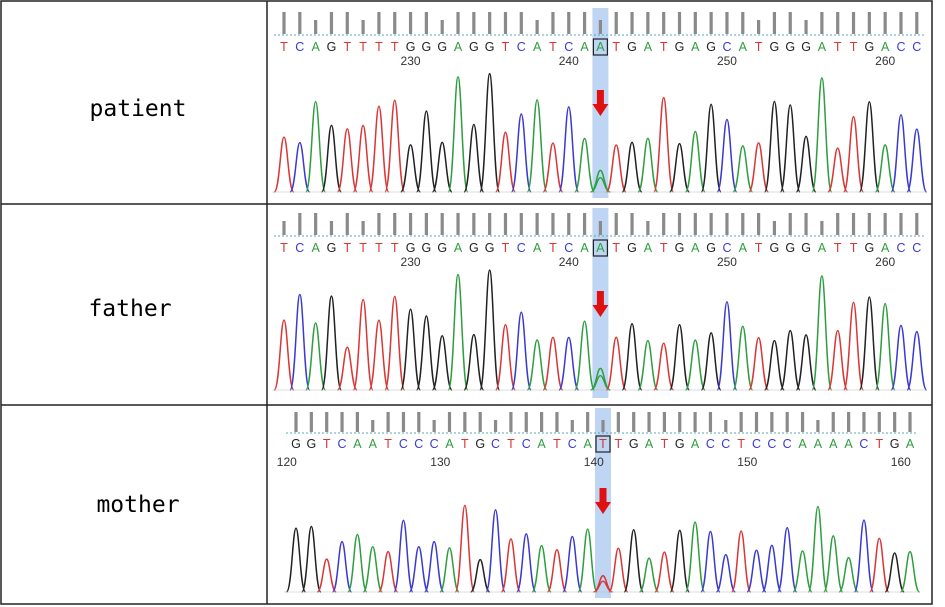  I want to click on variant-box, so click(600, 47).